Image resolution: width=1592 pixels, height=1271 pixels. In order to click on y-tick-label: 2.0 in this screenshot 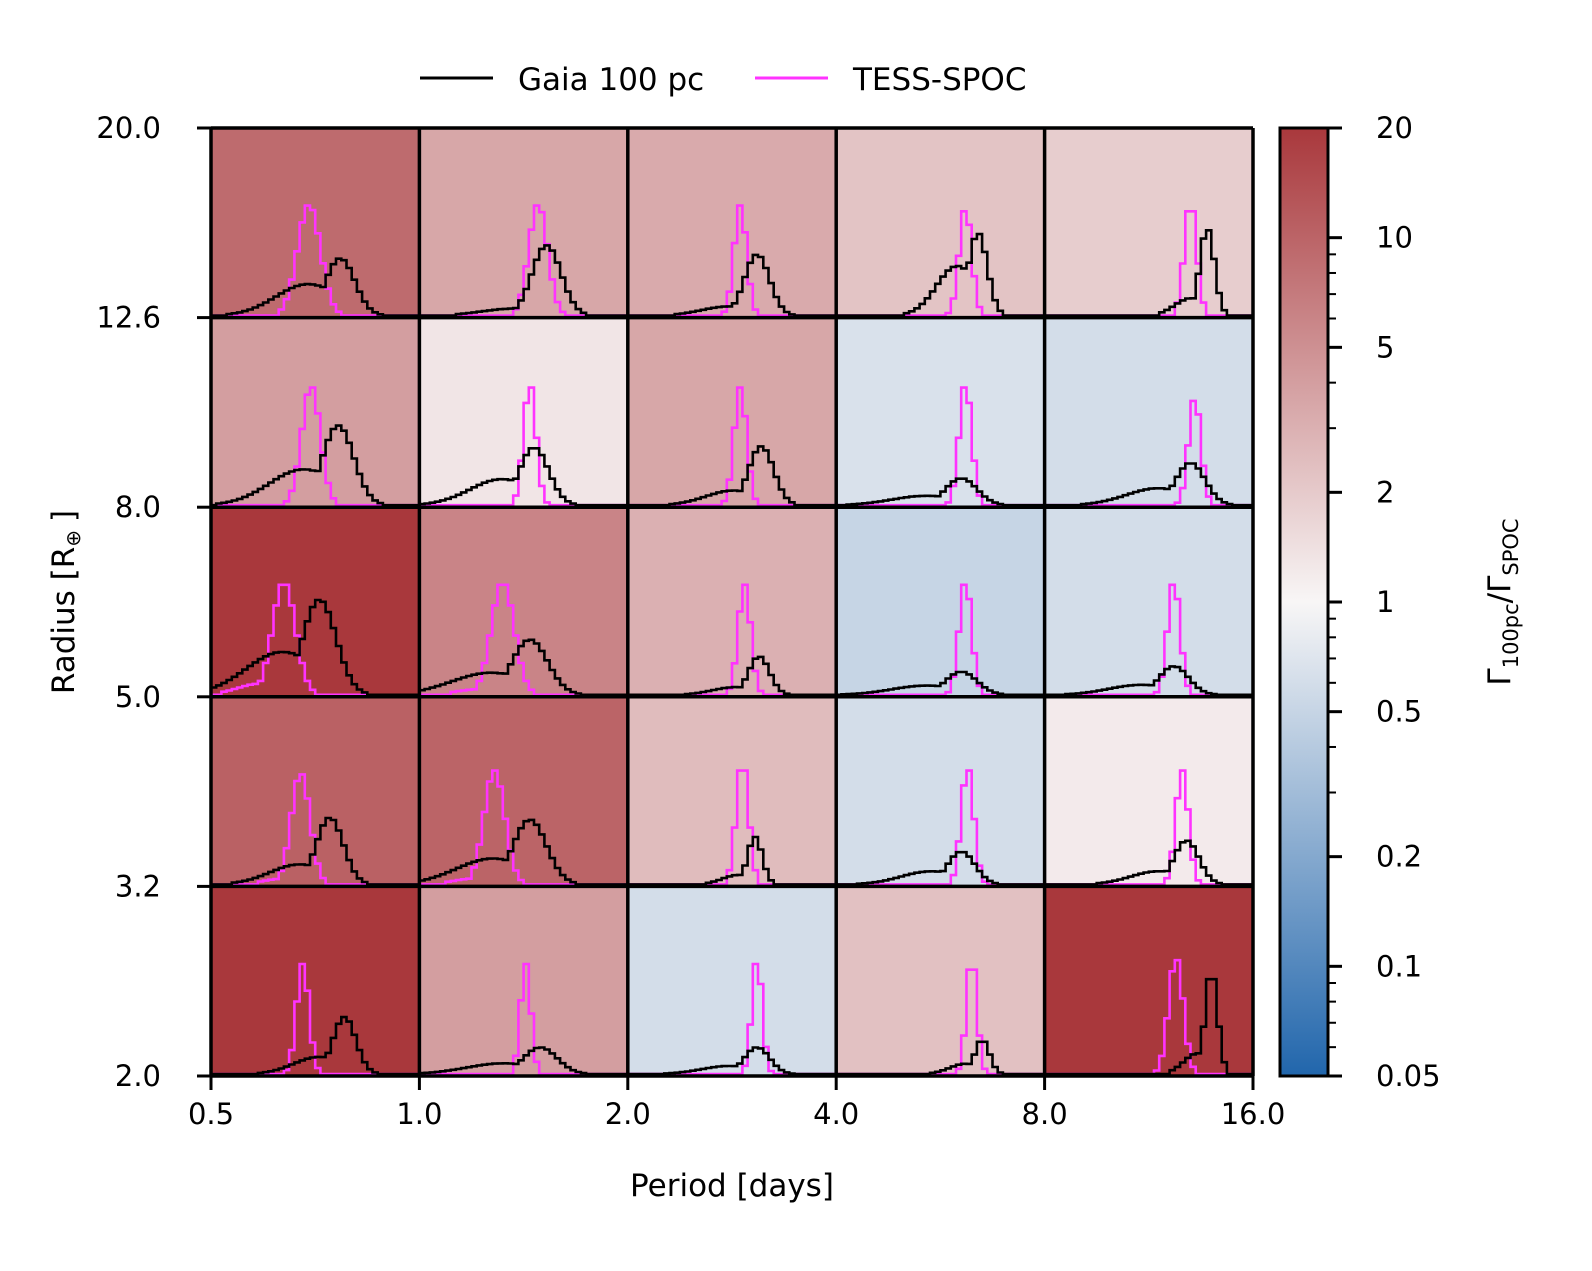, I will do `click(138, 1076)`.